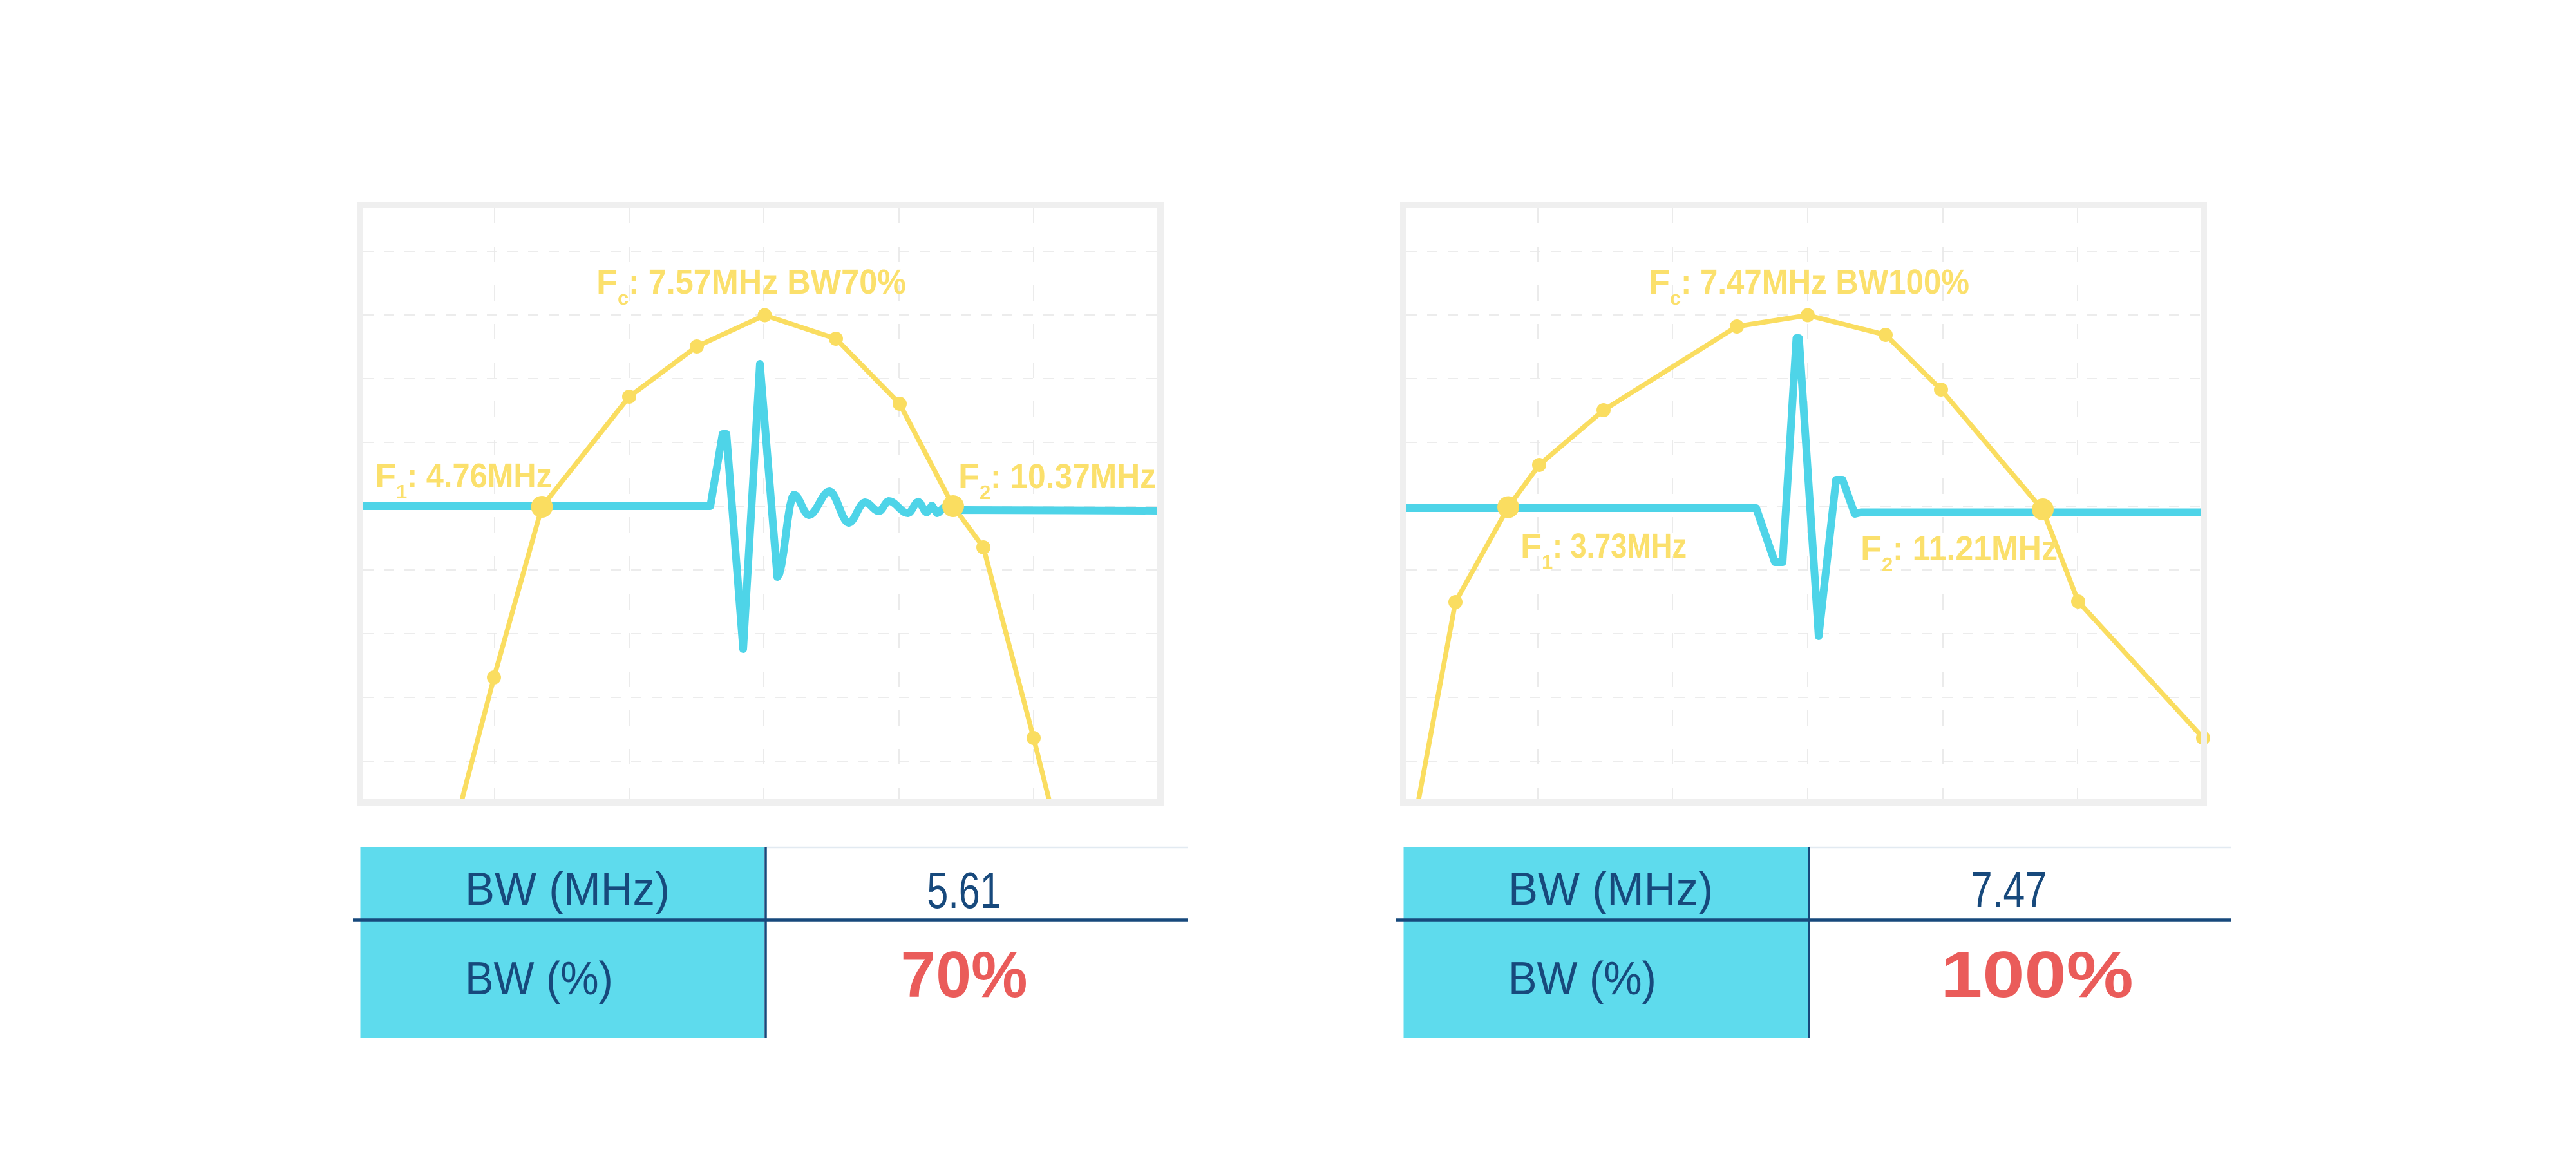 Image resolution: width=2576 pixels, height=1154 pixels. I want to click on svg-text:: 11.21MHz: : 11.21MHz, so click(1975, 548).